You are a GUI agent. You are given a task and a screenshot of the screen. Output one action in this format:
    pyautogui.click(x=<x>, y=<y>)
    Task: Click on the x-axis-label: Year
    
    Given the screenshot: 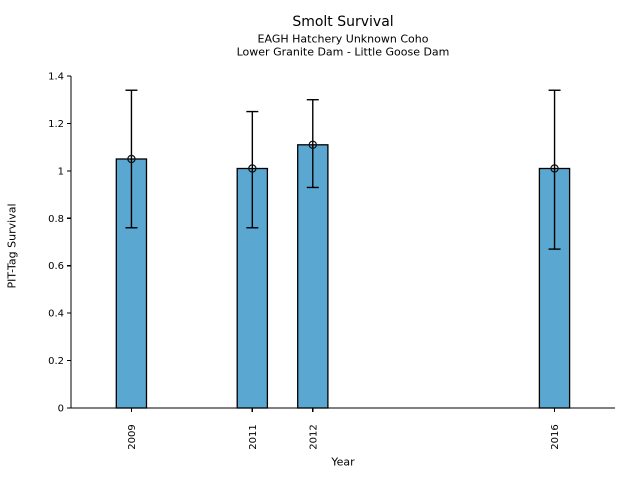 What is the action you would take?
    pyautogui.click(x=343, y=462)
    